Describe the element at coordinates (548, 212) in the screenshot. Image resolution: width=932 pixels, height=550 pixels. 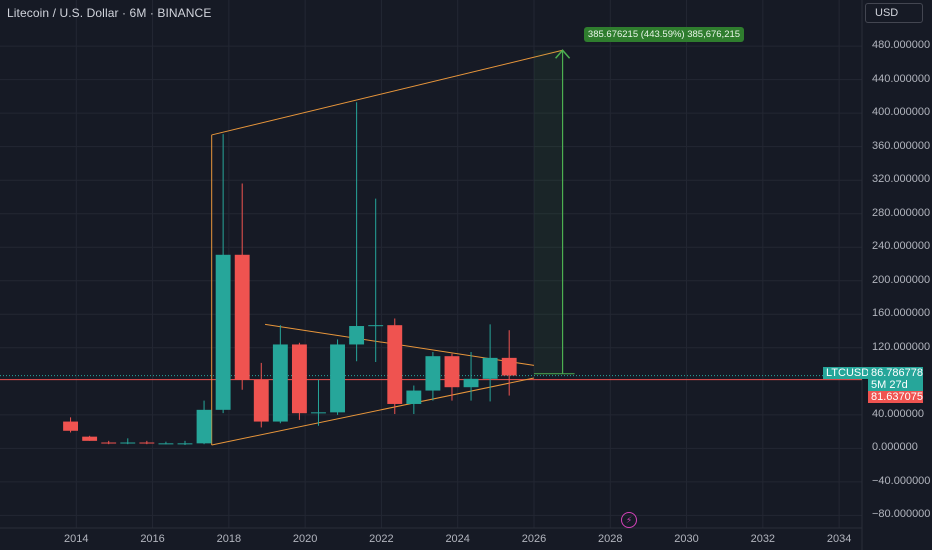
I see `measure-area` at that location.